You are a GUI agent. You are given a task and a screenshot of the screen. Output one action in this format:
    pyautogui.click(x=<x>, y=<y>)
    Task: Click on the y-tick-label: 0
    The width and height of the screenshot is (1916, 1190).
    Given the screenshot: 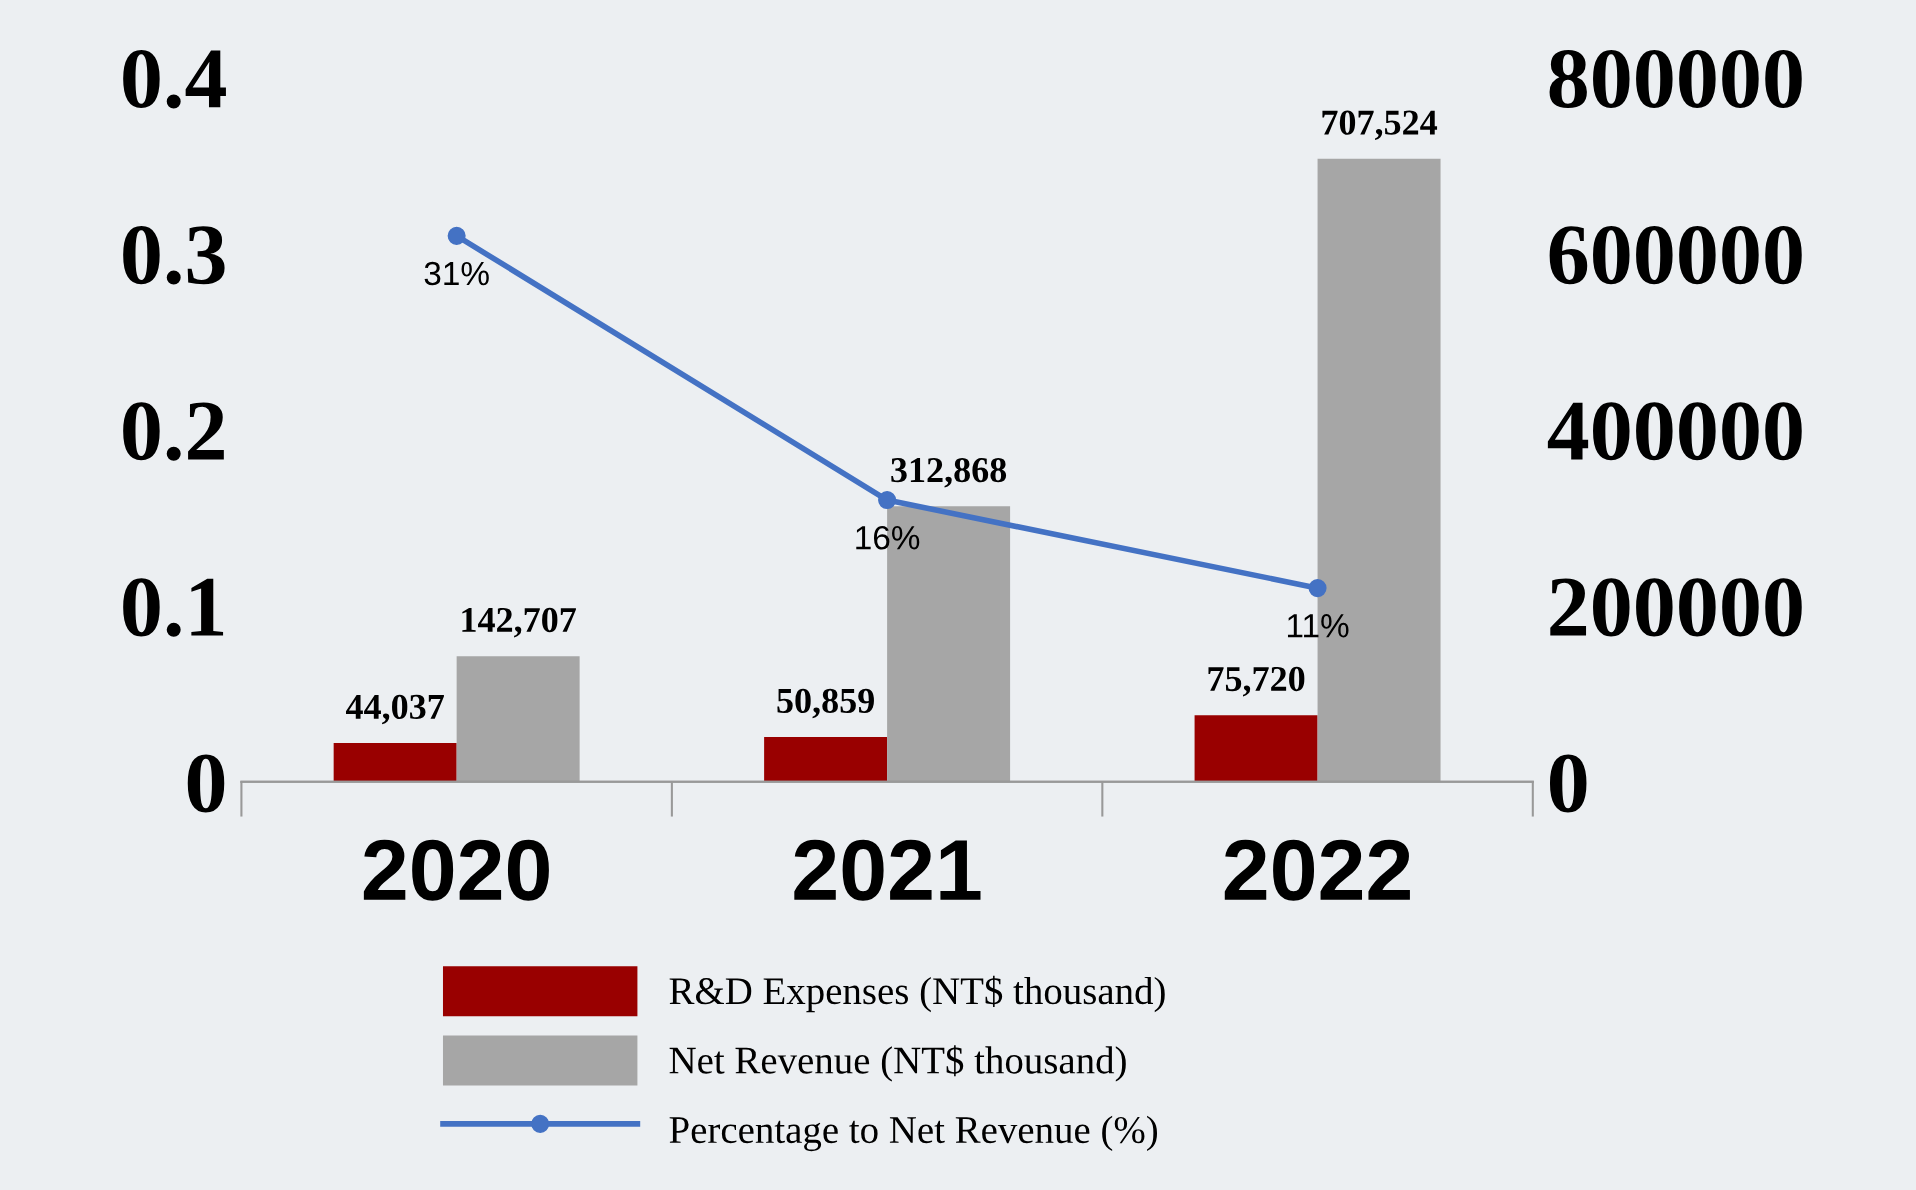 What is the action you would take?
    pyautogui.click(x=206, y=783)
    